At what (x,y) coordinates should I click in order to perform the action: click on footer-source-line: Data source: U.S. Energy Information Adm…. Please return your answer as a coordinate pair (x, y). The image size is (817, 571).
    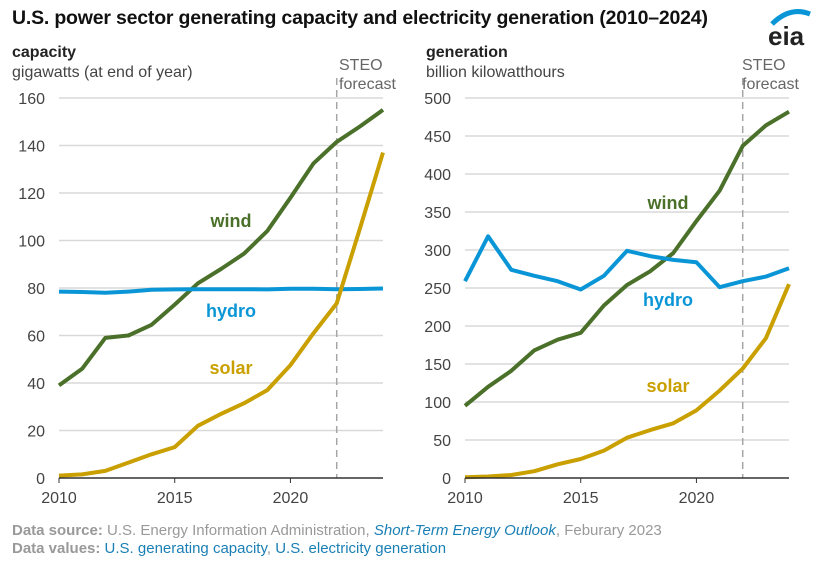
    Looking at the image, I should click on (337, 531).